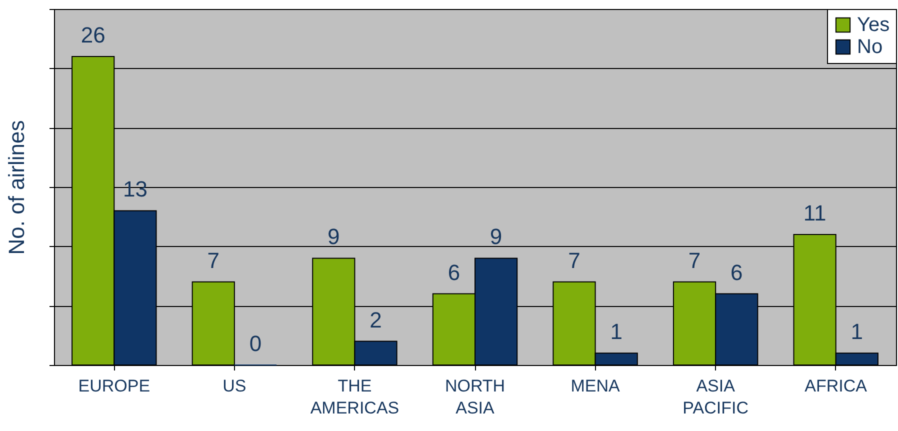 The image size is (898, 431). Describe the element at coordinates (715, 397) in the screenshot. I see `x-tick-label: ASIA PACIFIC` at that location.